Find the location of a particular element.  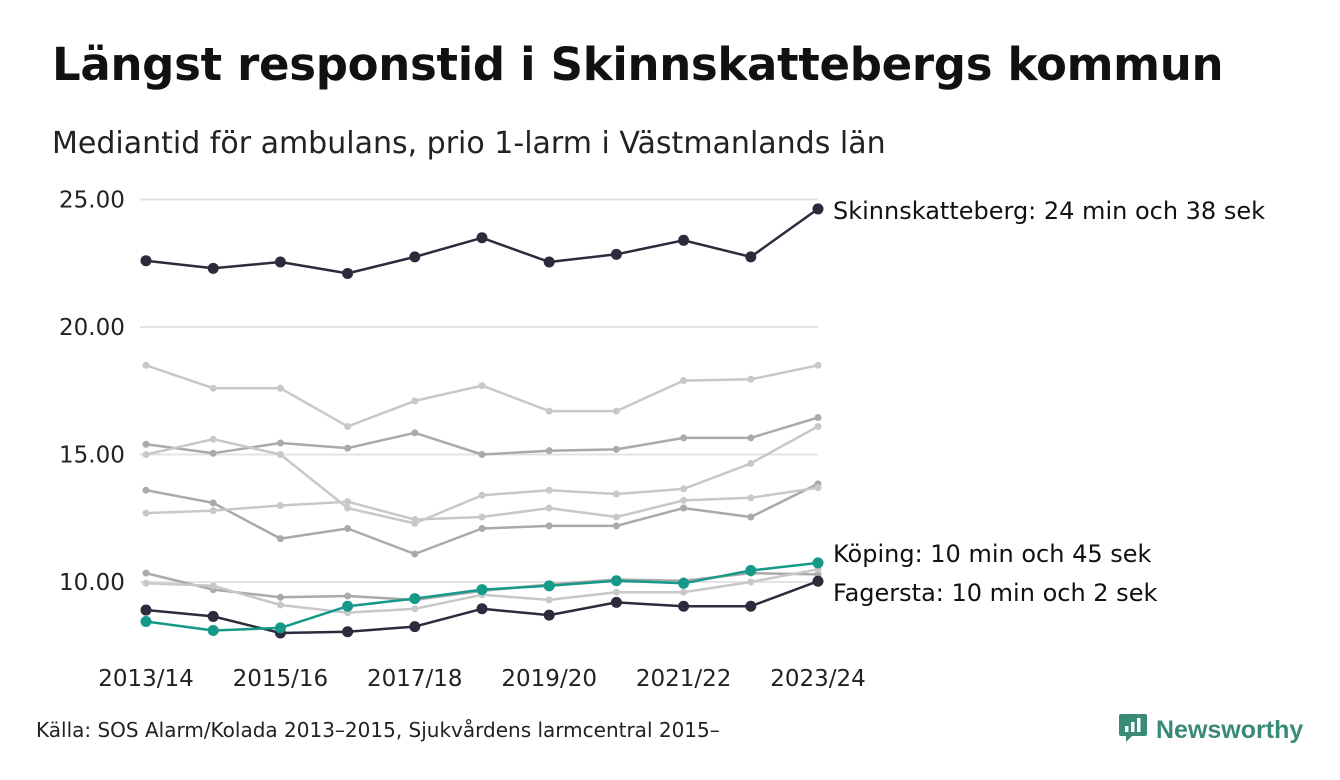

y-tick-label: 10.00 is located at coordinates (92, 583).